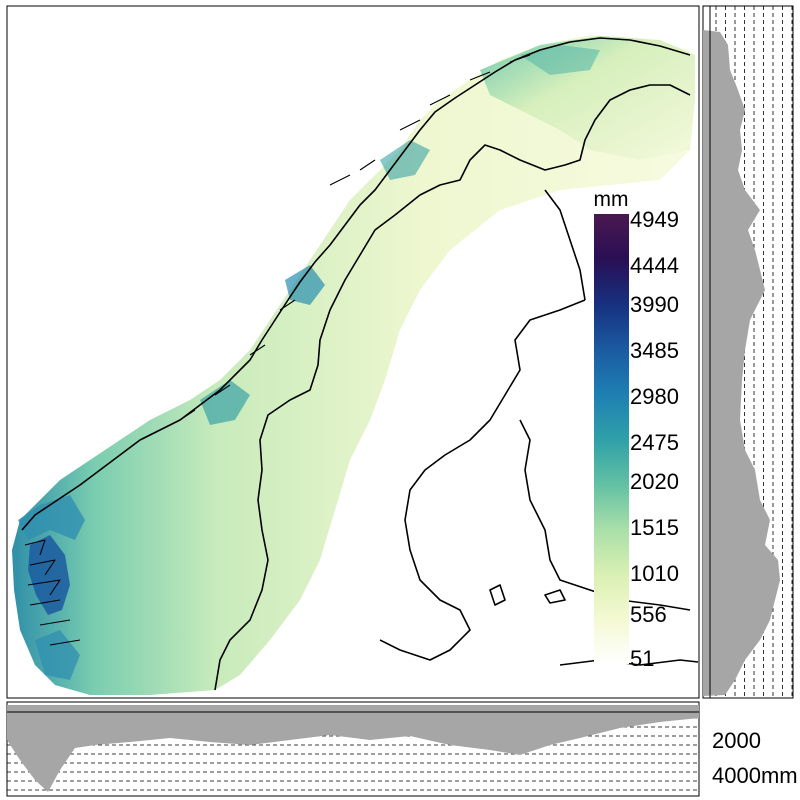 This screenshot has width=800, height=800. I want to click on finland-coast, so click(605, 515).